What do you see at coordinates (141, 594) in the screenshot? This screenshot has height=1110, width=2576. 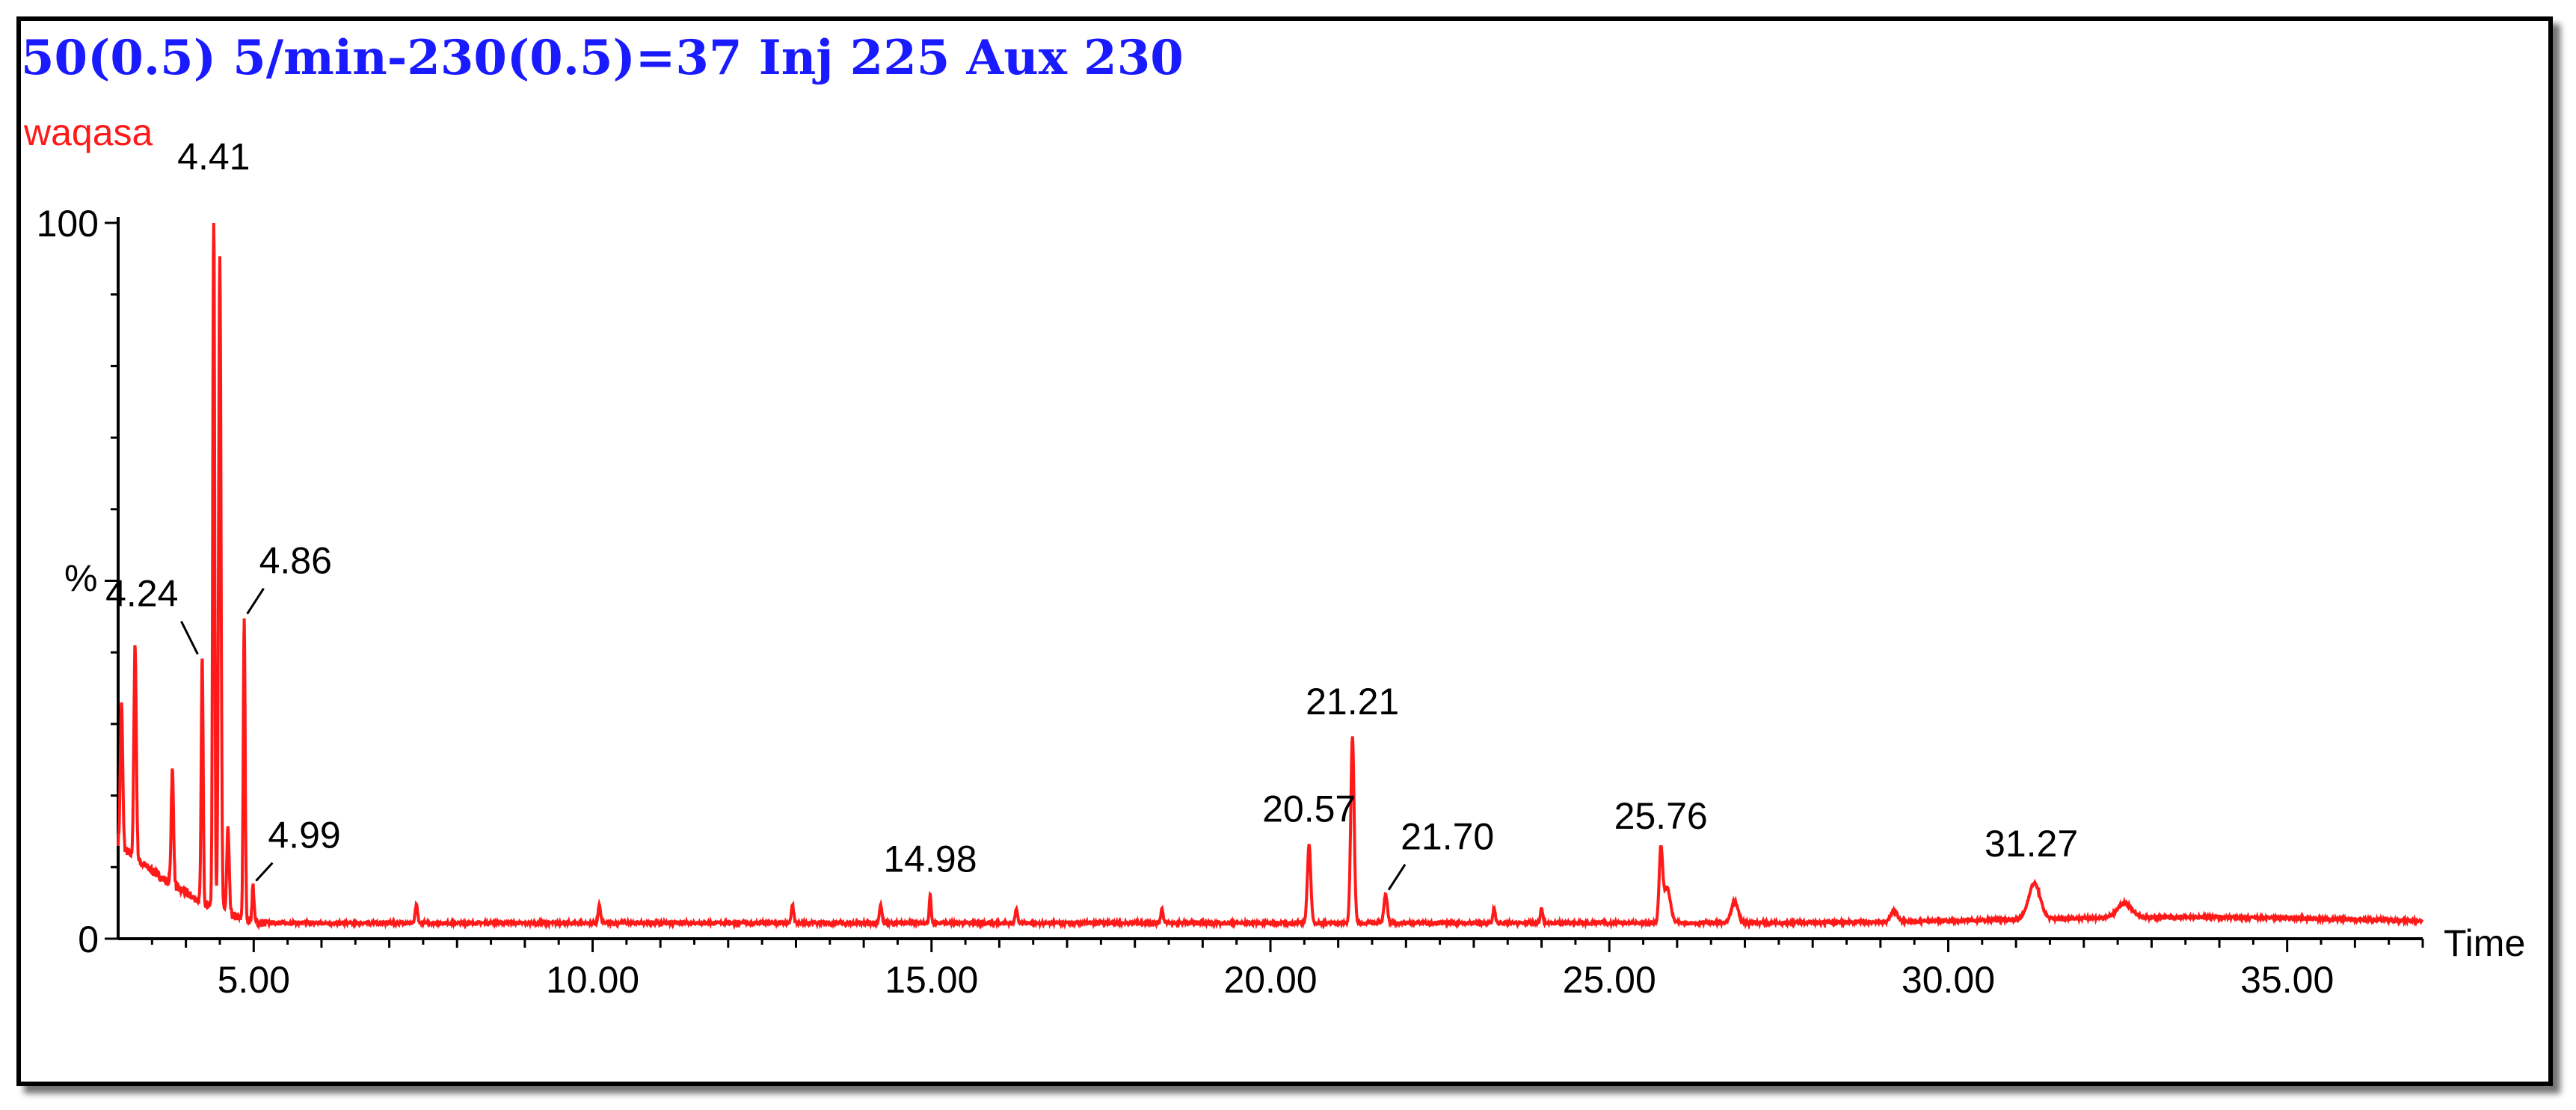 I see `peak-label-4-24: 4.24` at bounding box center [141, 594].